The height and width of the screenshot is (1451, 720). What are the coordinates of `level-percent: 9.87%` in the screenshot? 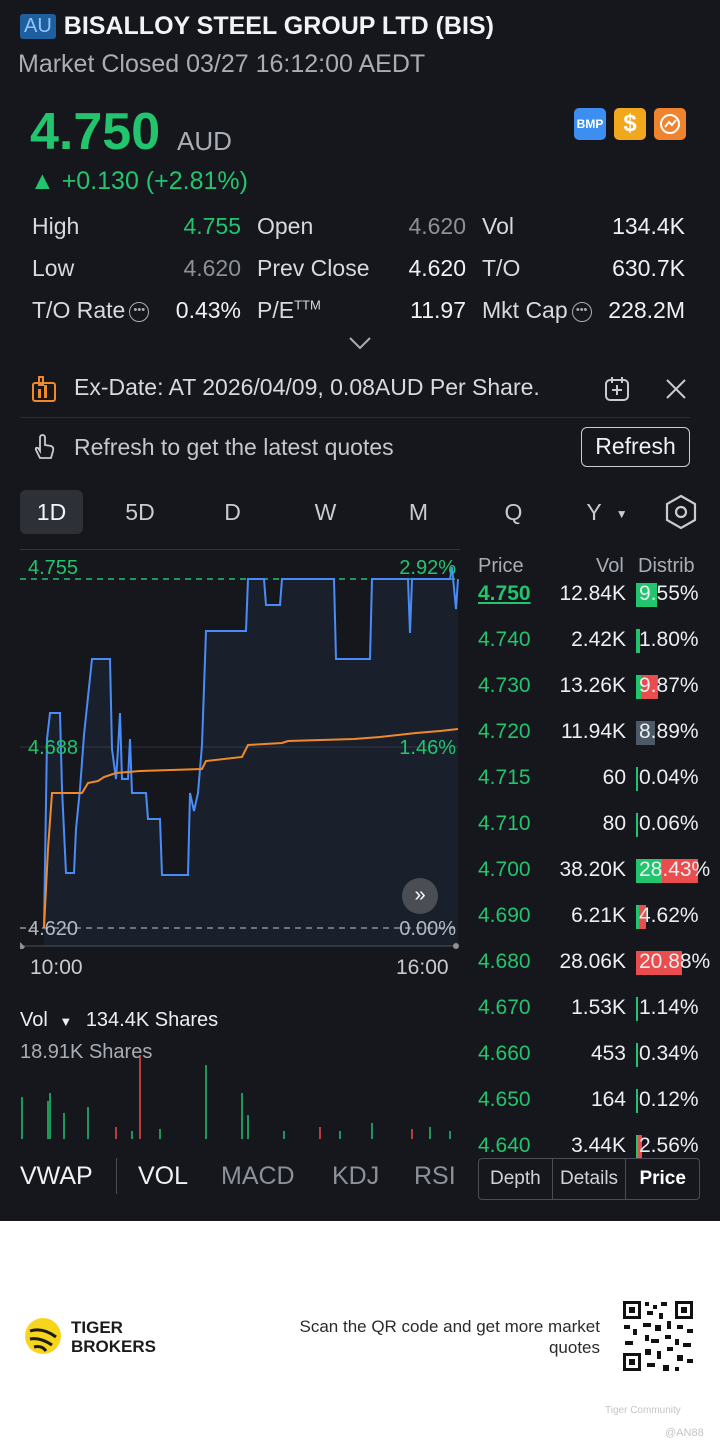 It's located at (669, 685).